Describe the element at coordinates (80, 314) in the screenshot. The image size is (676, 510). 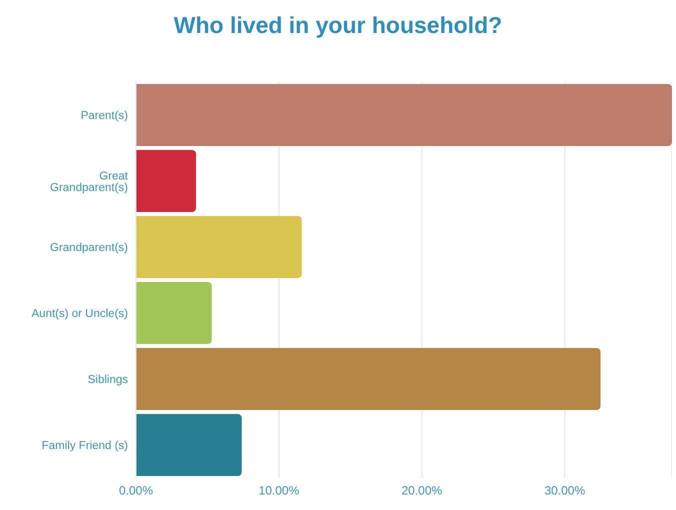
I see `y-tick-label: Aunt(s) or Uncle(s)` at that location.